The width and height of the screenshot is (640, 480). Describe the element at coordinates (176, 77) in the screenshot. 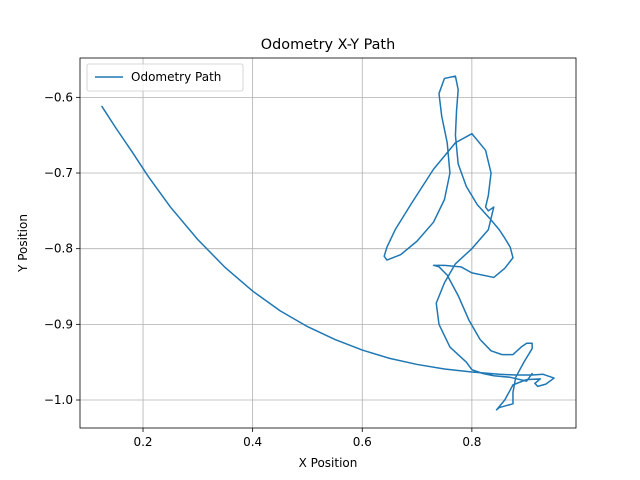

I see `legend-label-odometry-path: Odometry Path` at that location.